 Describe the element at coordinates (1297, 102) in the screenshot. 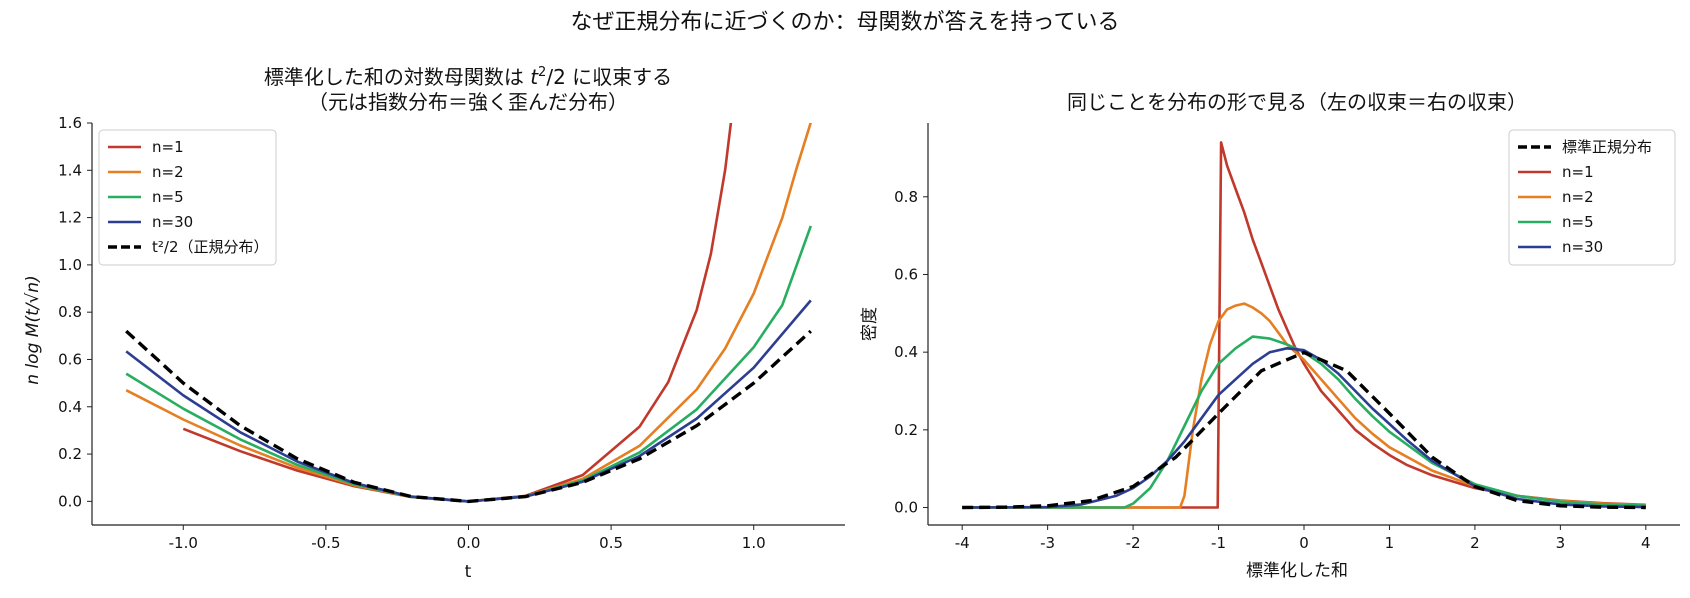

I see `right-chart-title: 同じことを分布の形で見る（左の収束＝右の収束）` at that location.